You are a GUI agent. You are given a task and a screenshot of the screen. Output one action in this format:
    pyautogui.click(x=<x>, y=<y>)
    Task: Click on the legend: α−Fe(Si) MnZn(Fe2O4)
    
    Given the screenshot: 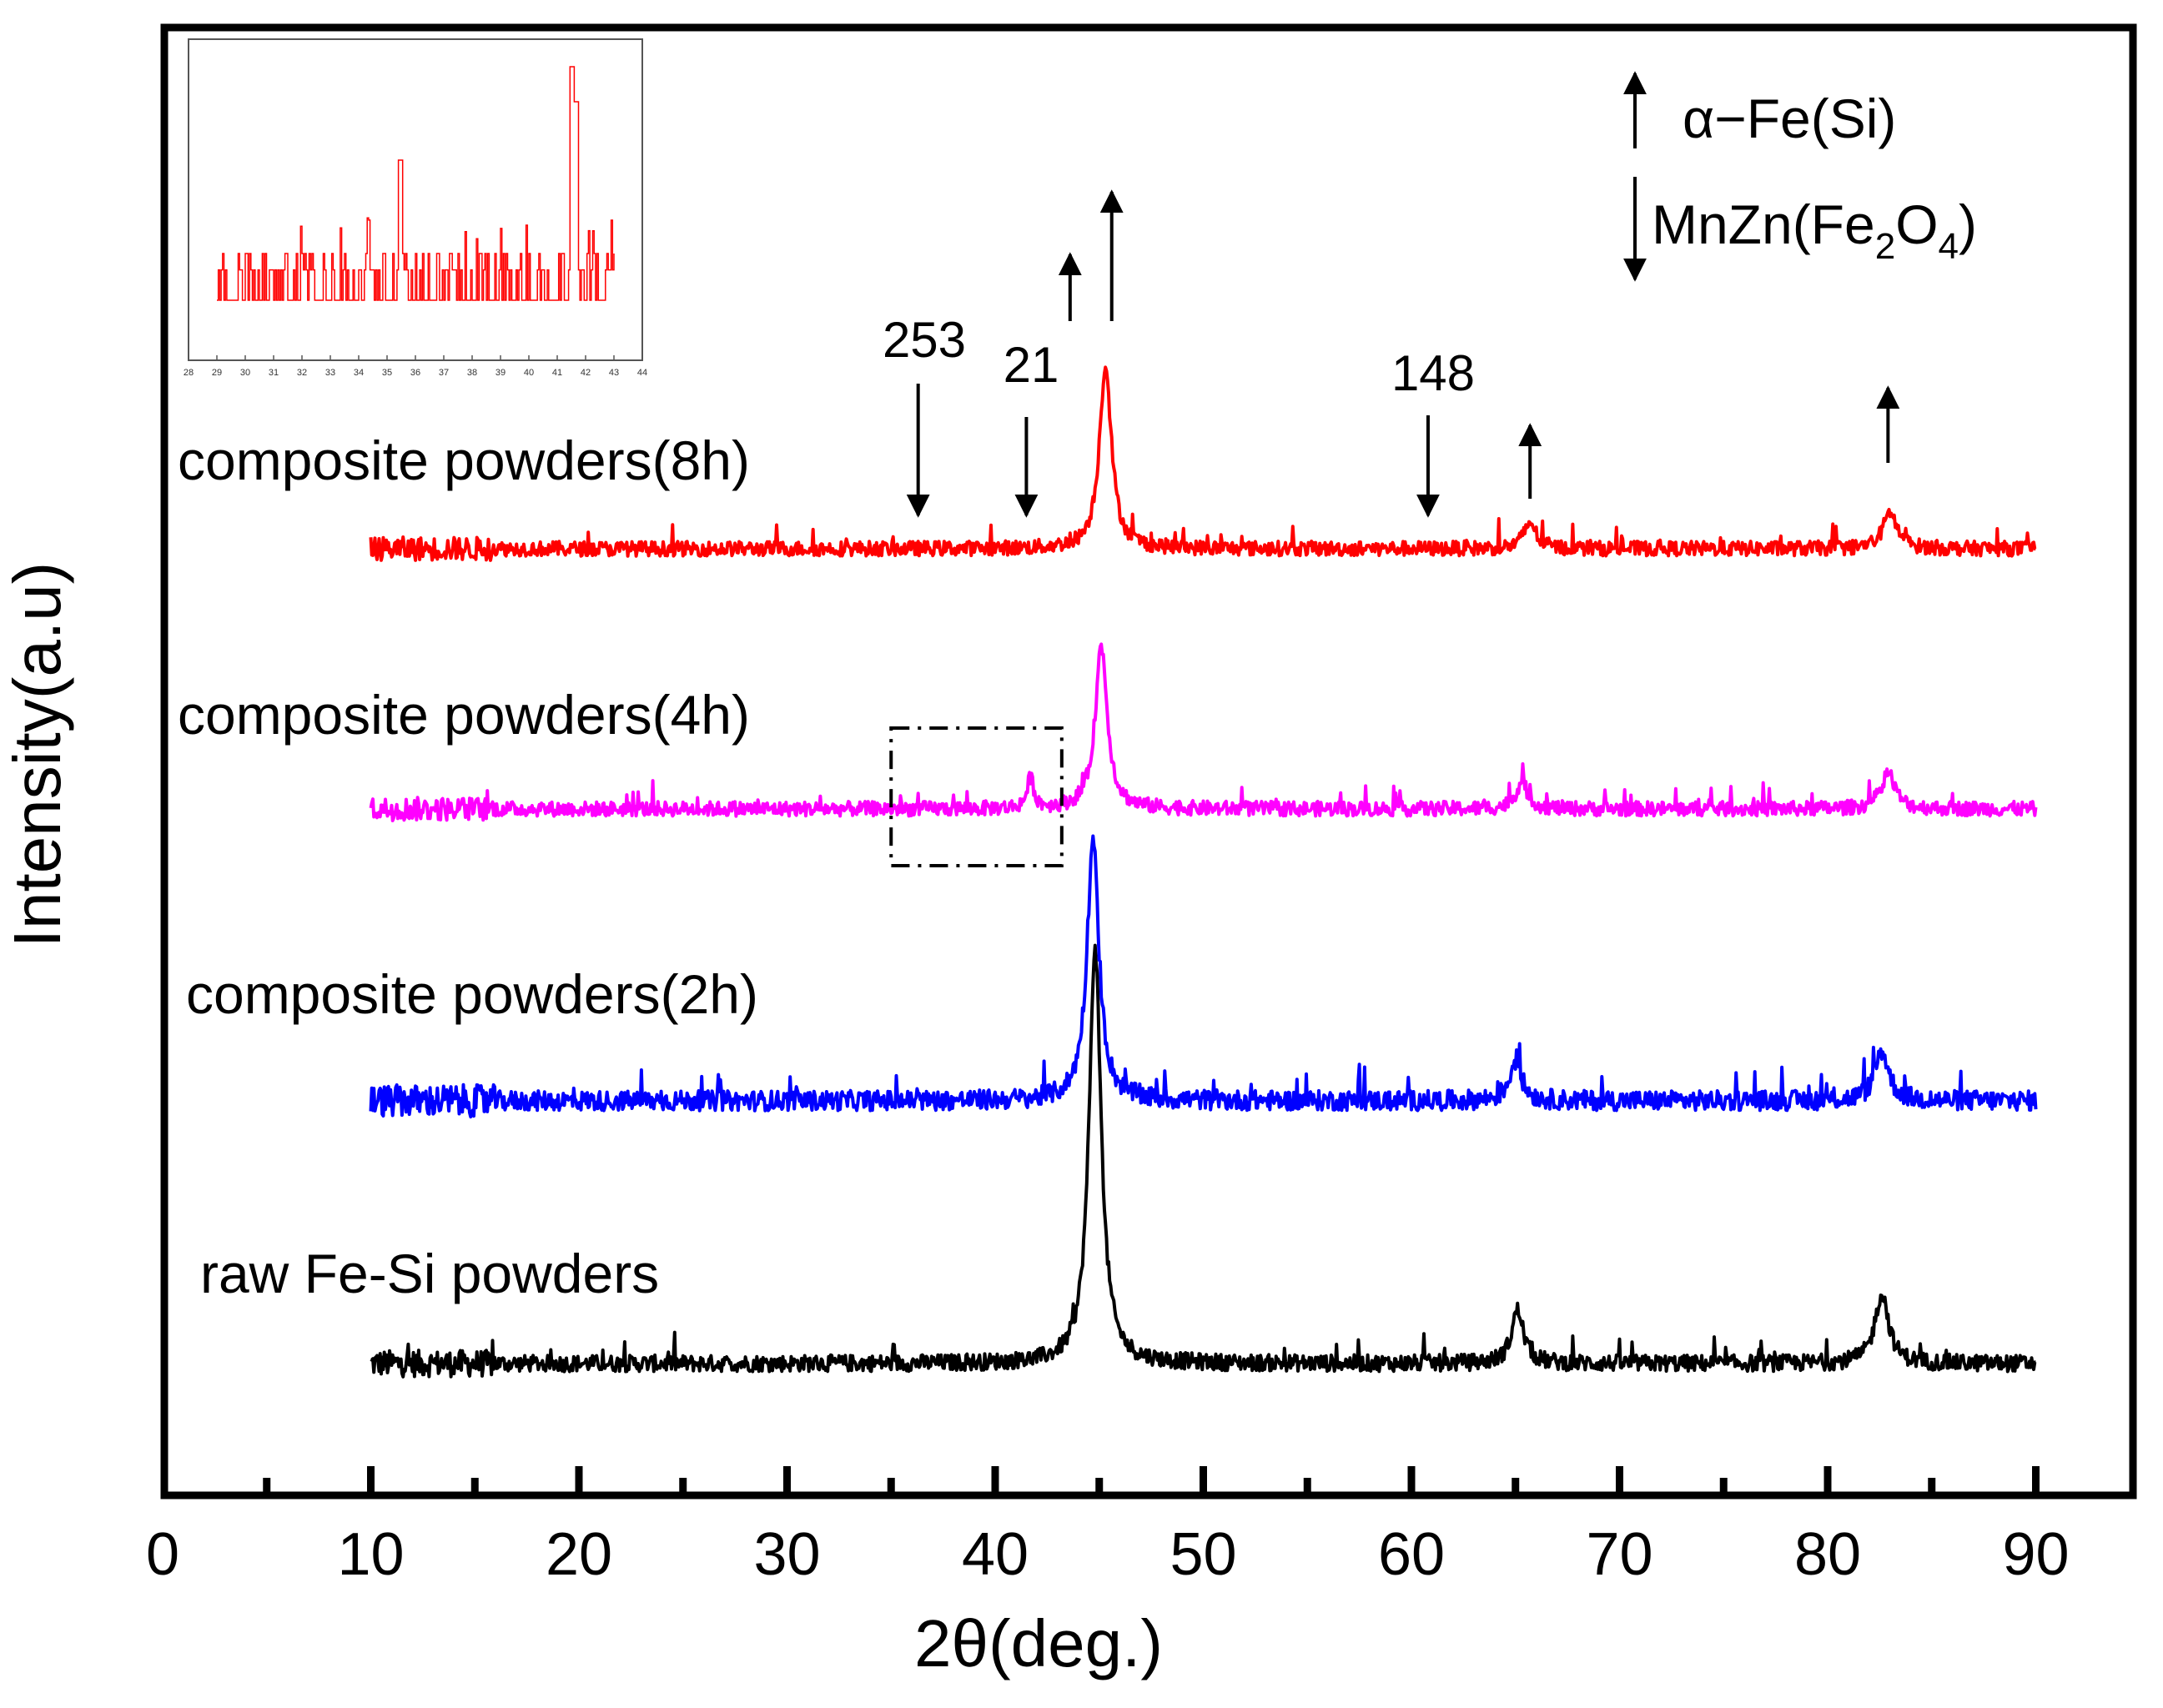 What is the action you would take?
    pyautogui.click(x=1800, y=176)
    